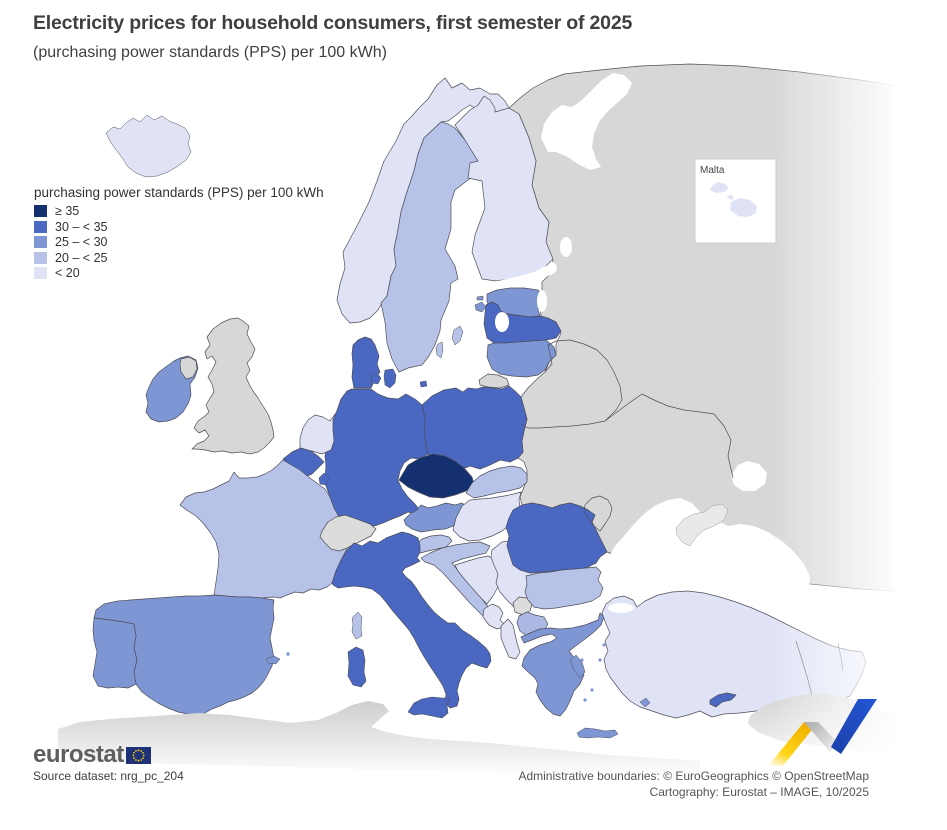 The width and height of the screenshot is (947, 830). Describe the element at coordinates (712, 170) in the screenshot. I see `svg-text: Malta` at that location.